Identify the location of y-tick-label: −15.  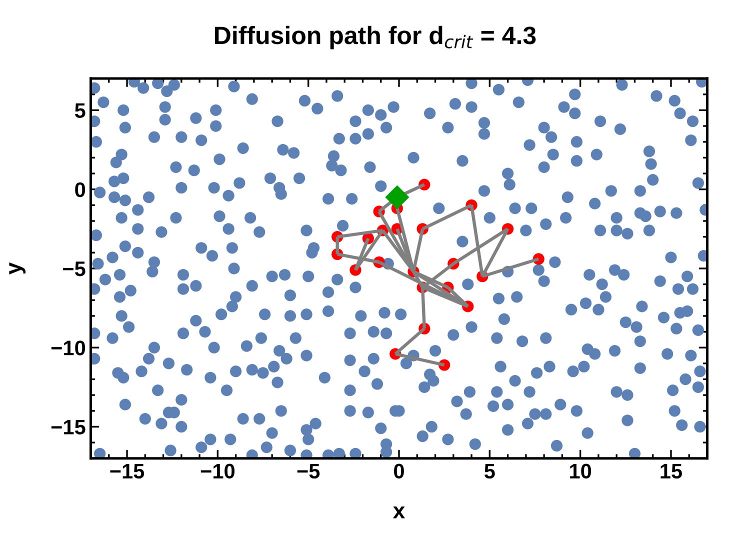
(68, 427).